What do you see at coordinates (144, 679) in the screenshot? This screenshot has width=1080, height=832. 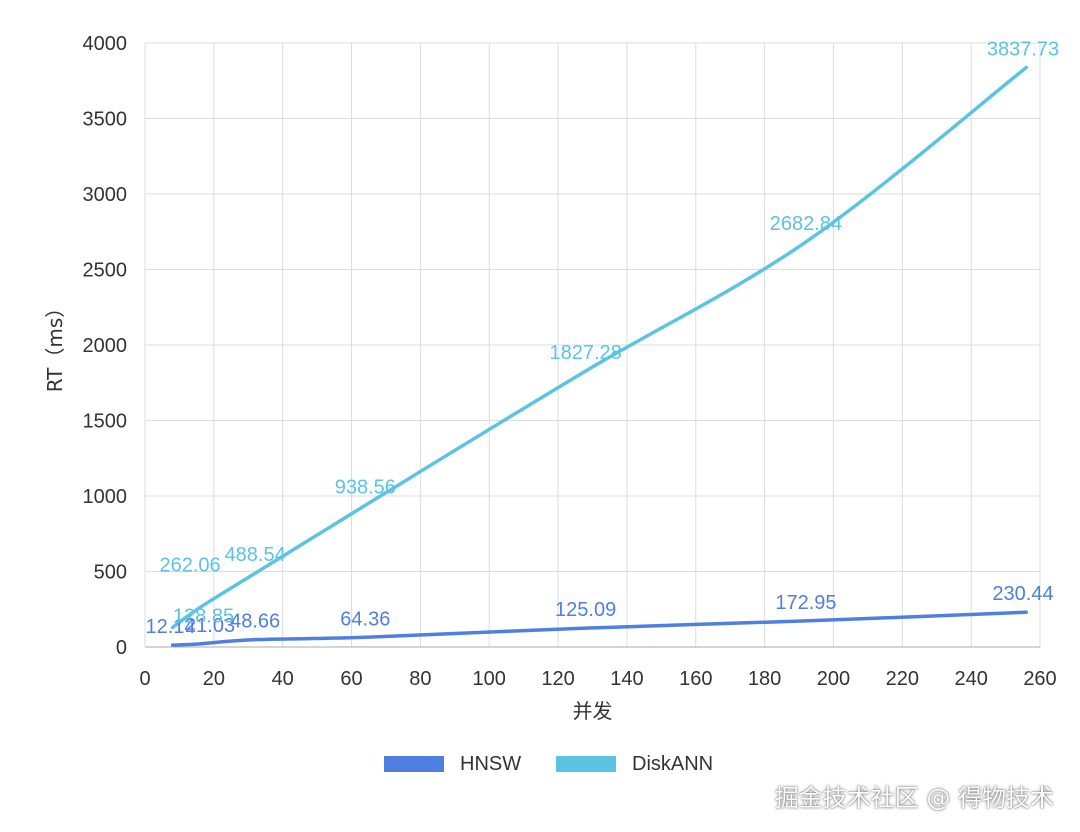 I see `x-tick-label: 0` at bounding box center [144, 679].